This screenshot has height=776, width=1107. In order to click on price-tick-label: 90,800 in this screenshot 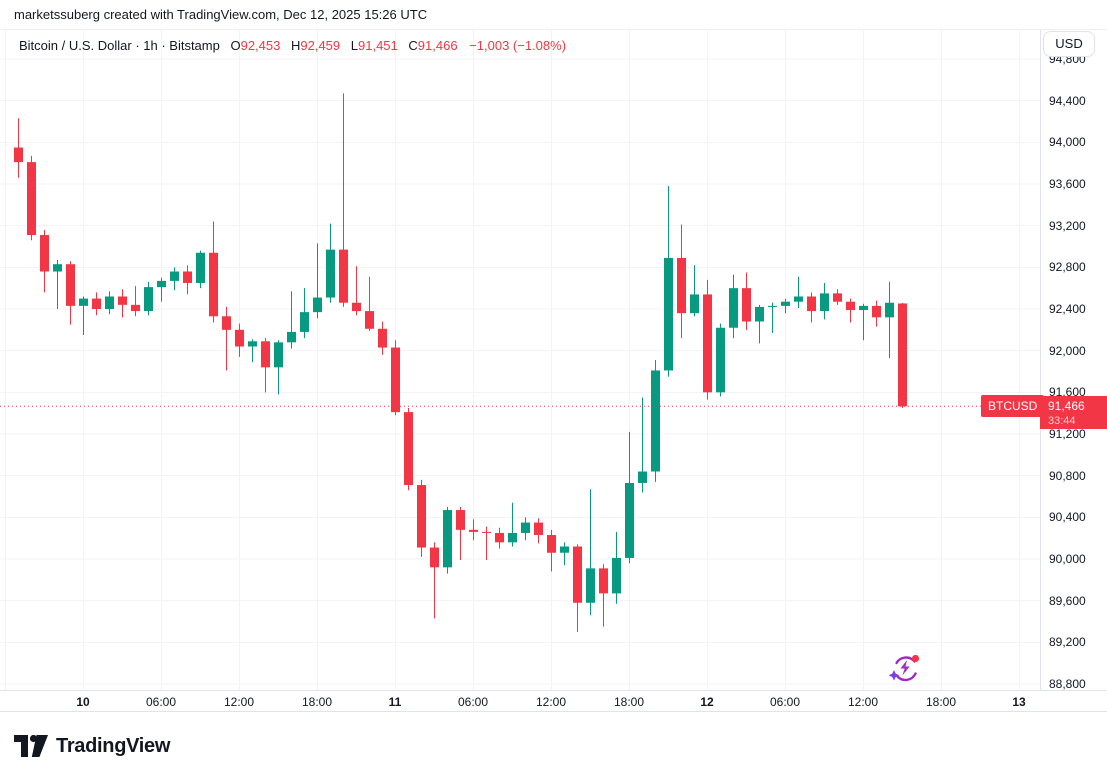, I will do `click(1067, 475)`.